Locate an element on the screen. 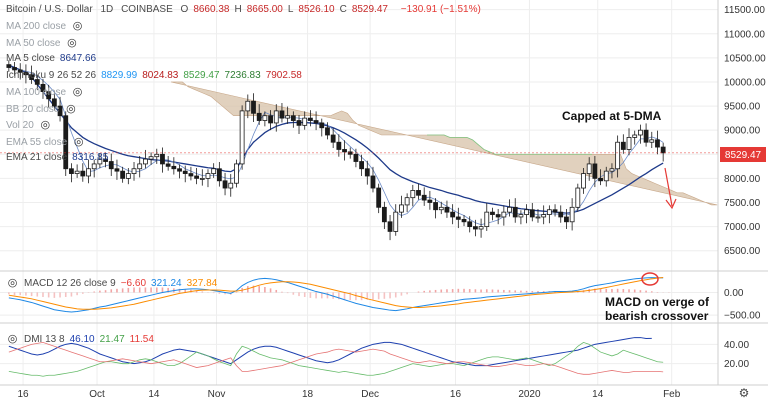 Image resolution: width=768 pixels, height=408 pixels. symbol-name: Bitcoin / U.S. Dollar is located at coordinates (49, 9).